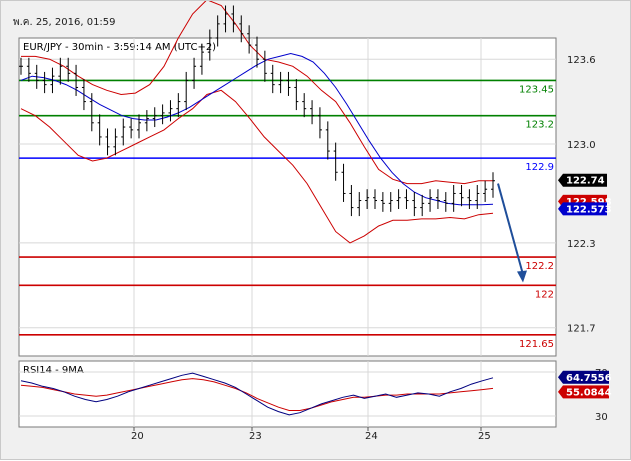 The height and width of the screenshot is (461, 631). I want to click on level-label: 123.45, so click(536, 89).